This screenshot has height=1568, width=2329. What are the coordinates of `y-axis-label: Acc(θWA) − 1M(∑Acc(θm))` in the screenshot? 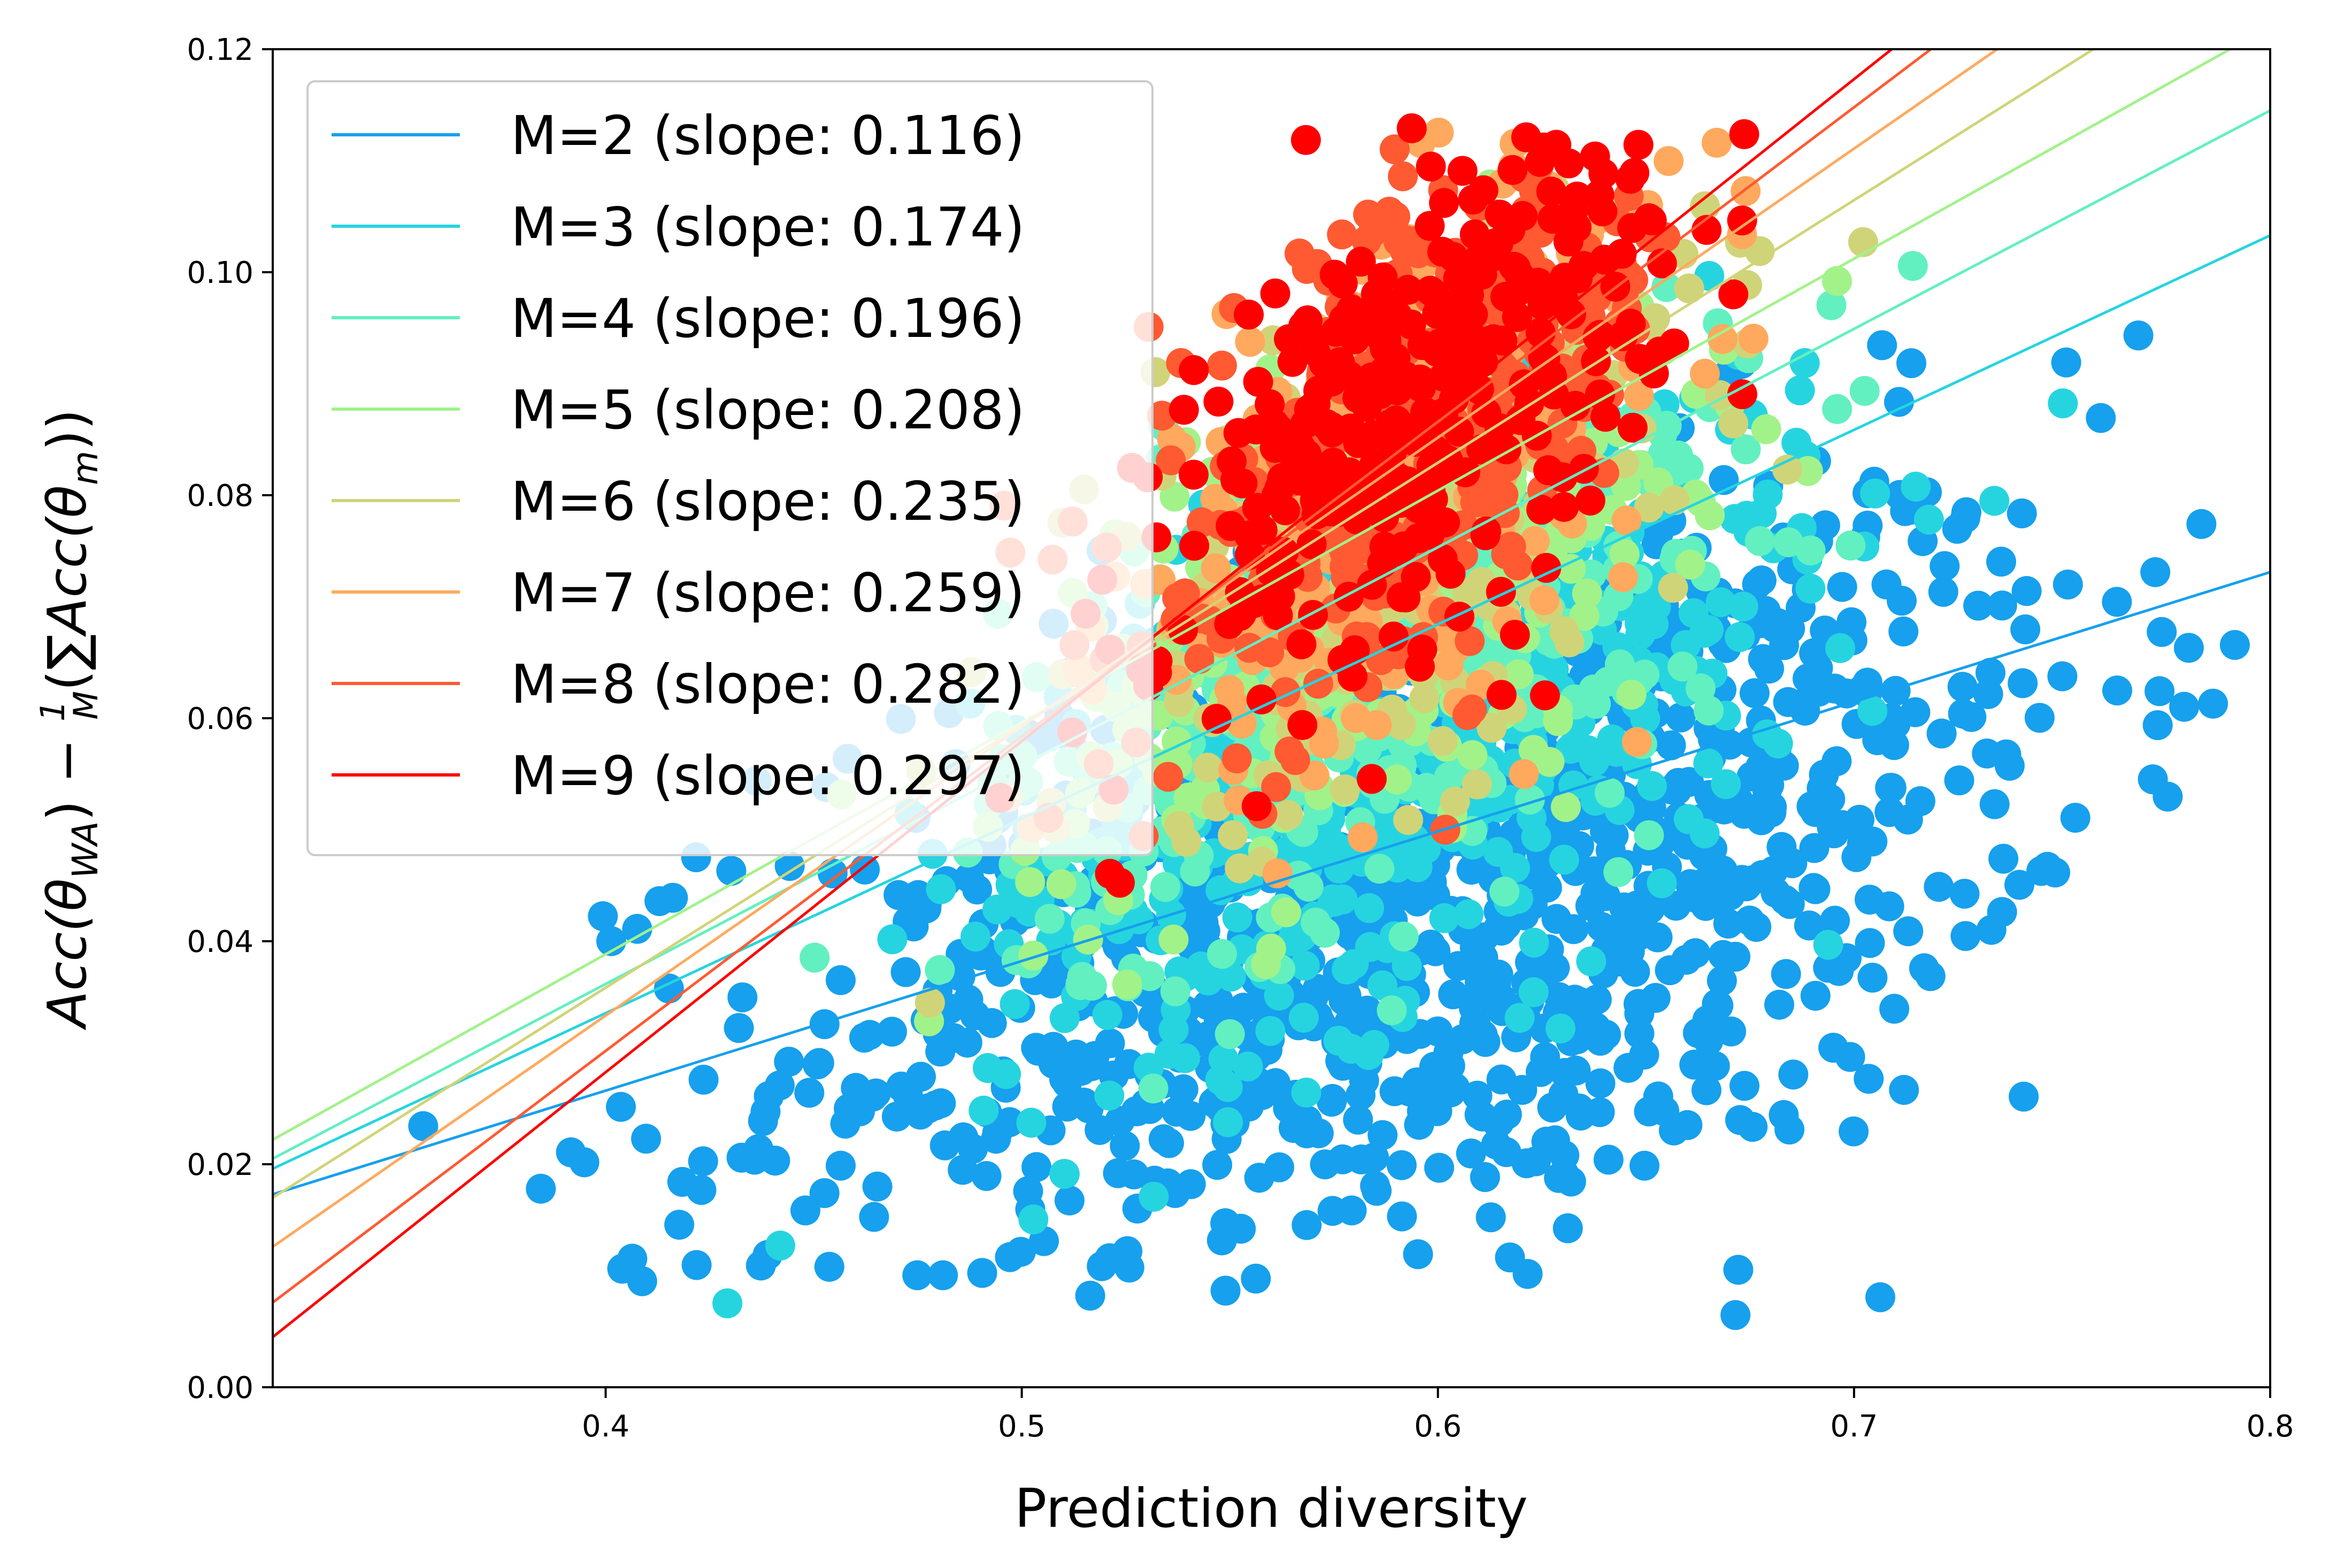 It's located at (69, 720).